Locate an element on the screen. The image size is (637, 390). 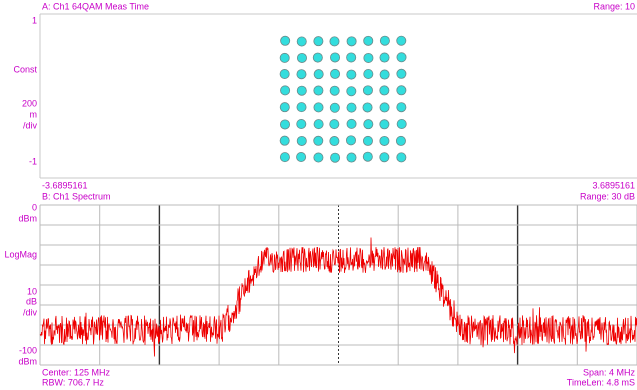
y-label: dB is located at coordinates (31, 301).